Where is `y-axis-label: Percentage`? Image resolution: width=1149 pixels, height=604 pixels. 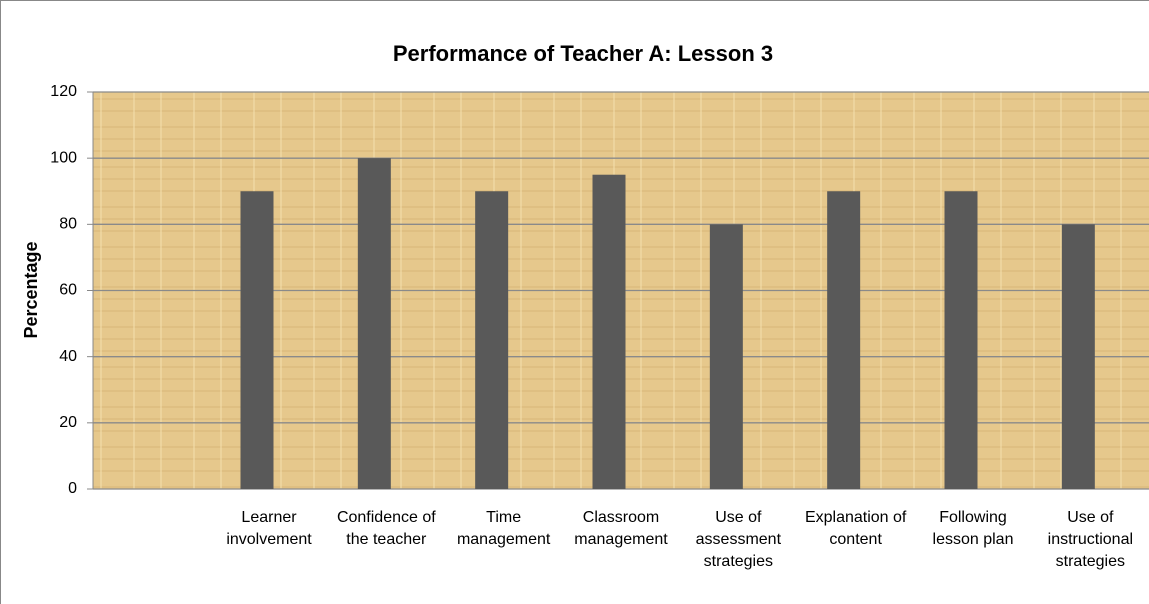
y-axis-label: Percentage is located at coordinates (31, 289).